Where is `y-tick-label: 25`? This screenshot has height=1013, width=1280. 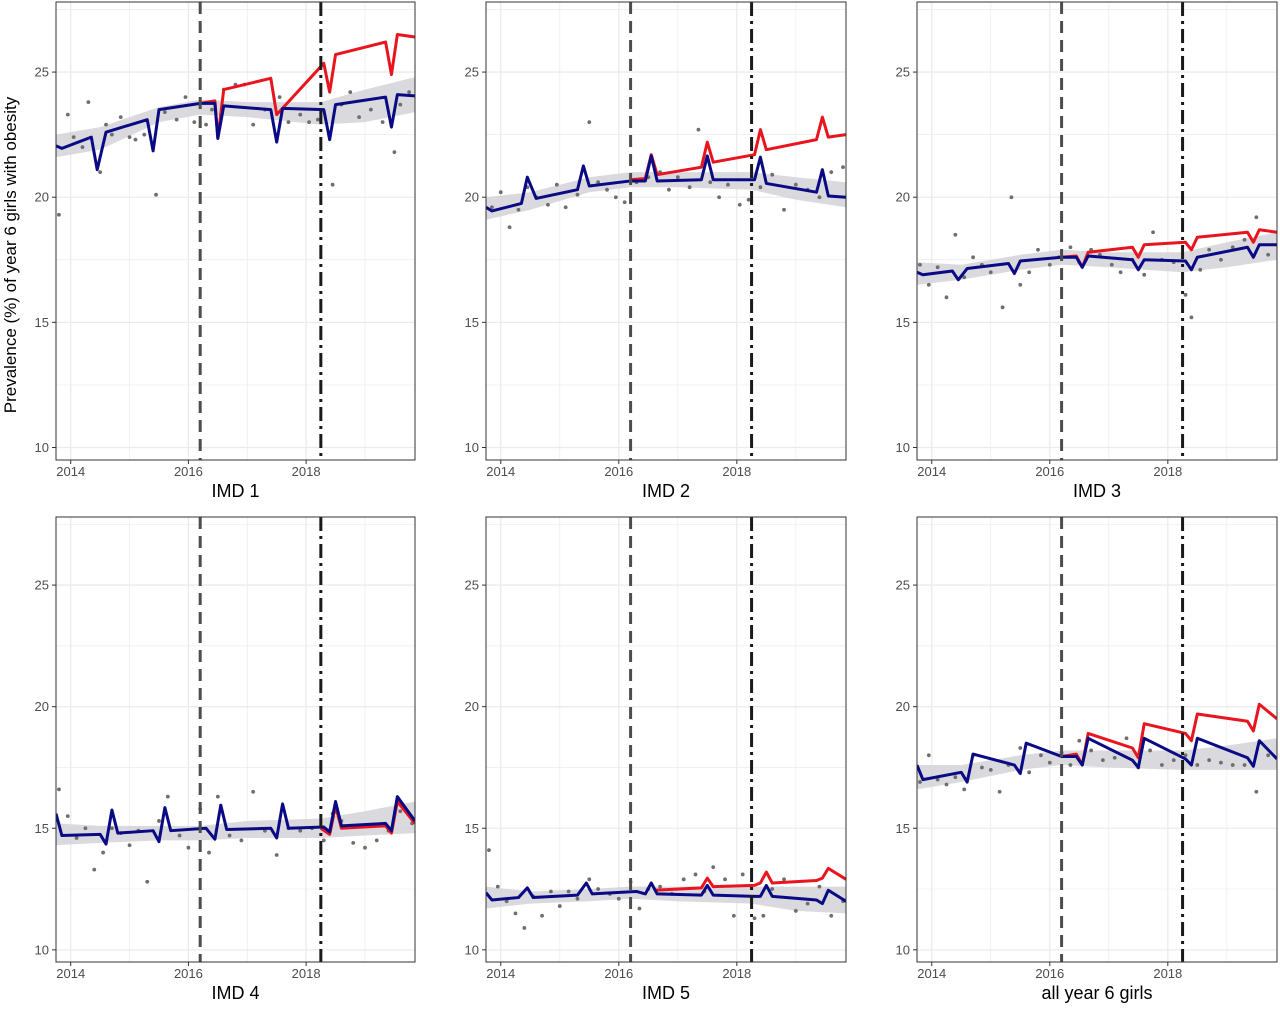
y-tick-label: 25 is located at coordinates (42, 72).